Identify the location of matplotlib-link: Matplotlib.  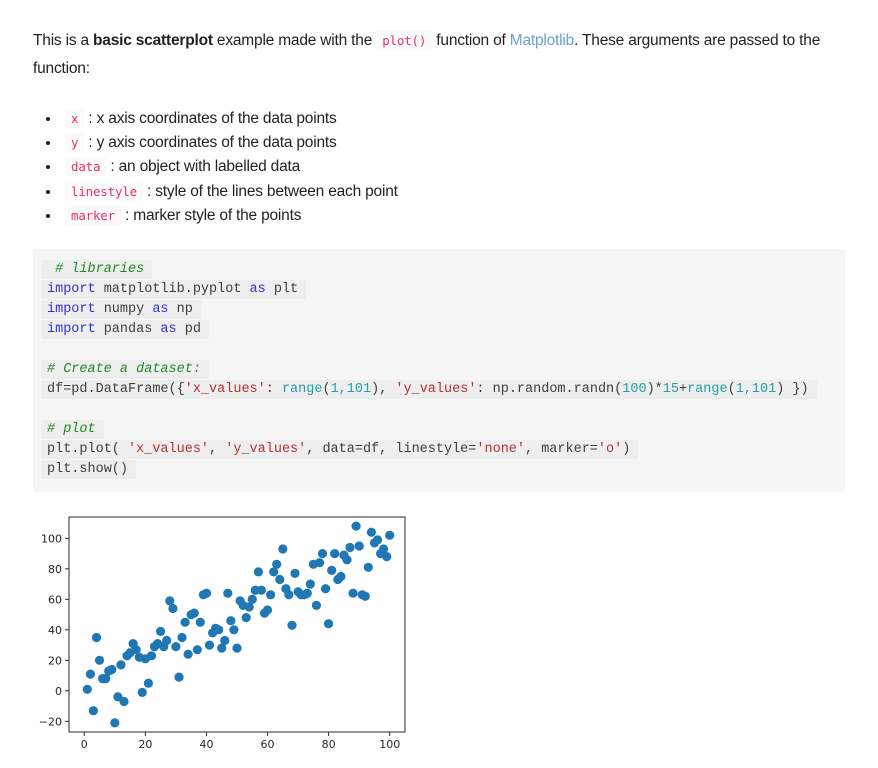
(542, 40).